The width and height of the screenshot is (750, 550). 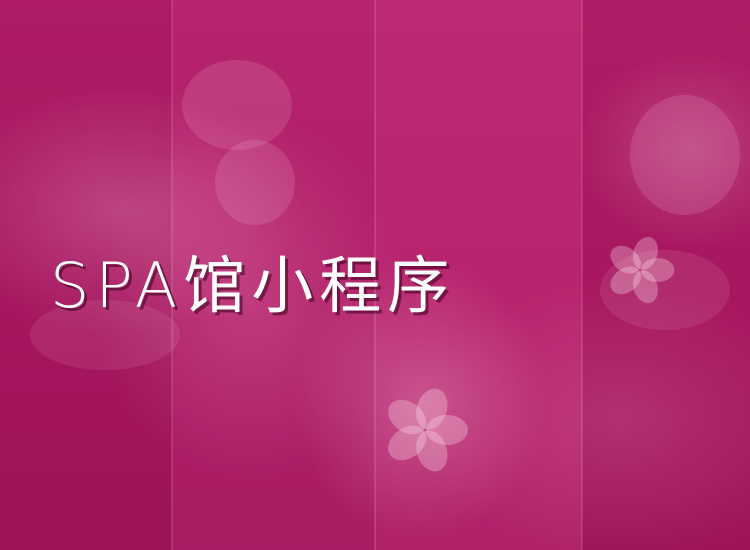 I want to click on banner-title: SPA馆小程序, so click(x=253, y=285).